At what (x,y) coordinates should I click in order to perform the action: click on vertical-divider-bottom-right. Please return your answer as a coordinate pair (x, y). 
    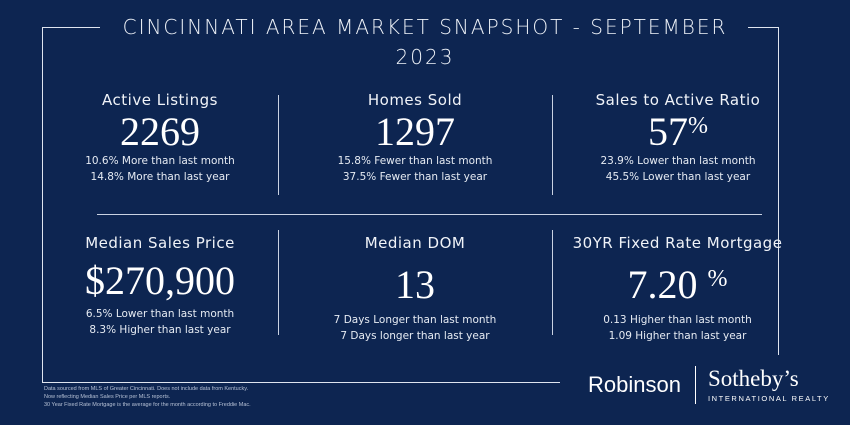
    Looking at the image, I should click on (552, 282).